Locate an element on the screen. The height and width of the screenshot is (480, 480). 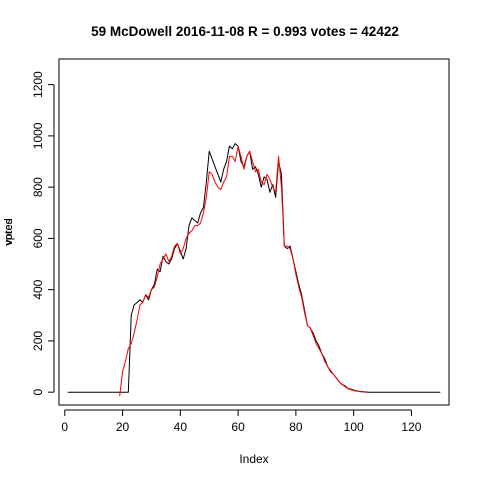
y-axis-label-line-1: vpred is located at coordinates (9, 232).